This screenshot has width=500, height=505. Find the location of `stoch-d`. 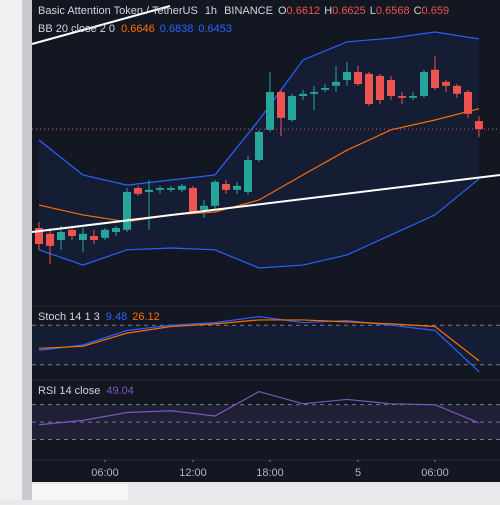

stoch-d is located at coordinates (259, 340).